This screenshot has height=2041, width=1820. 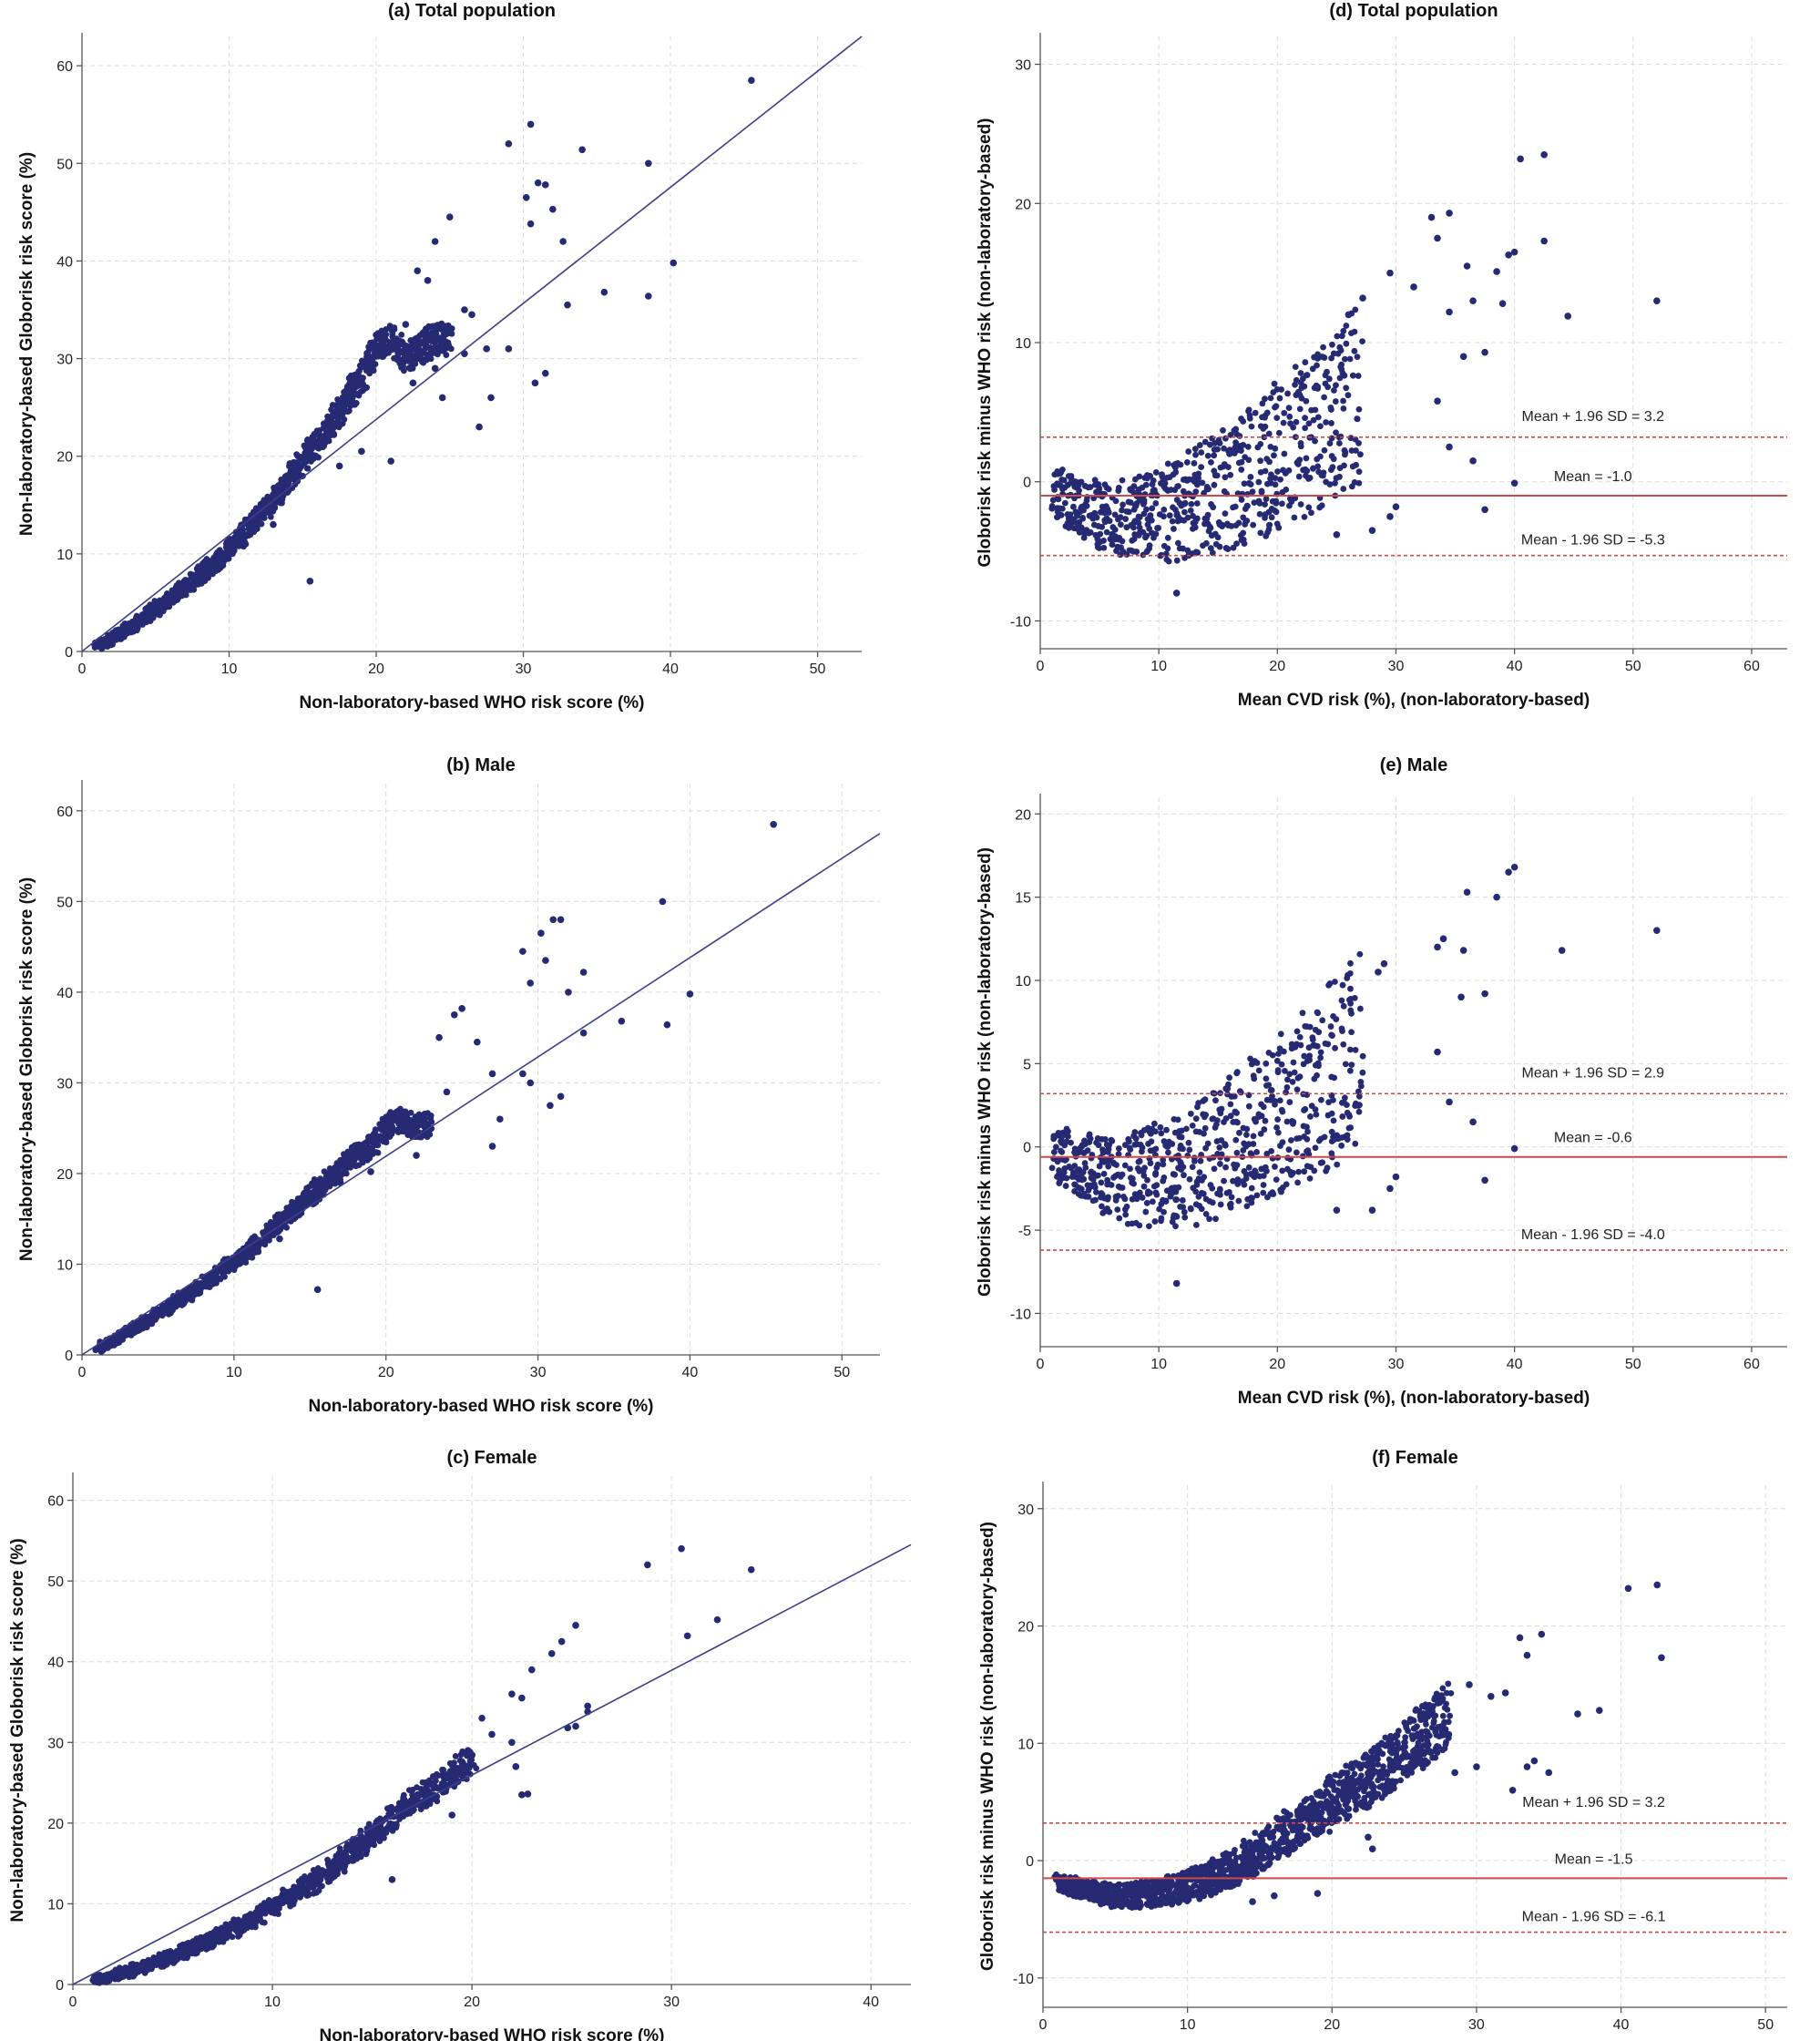 I want to click on x-tick-label: 20, so click(x=472, y=2003).